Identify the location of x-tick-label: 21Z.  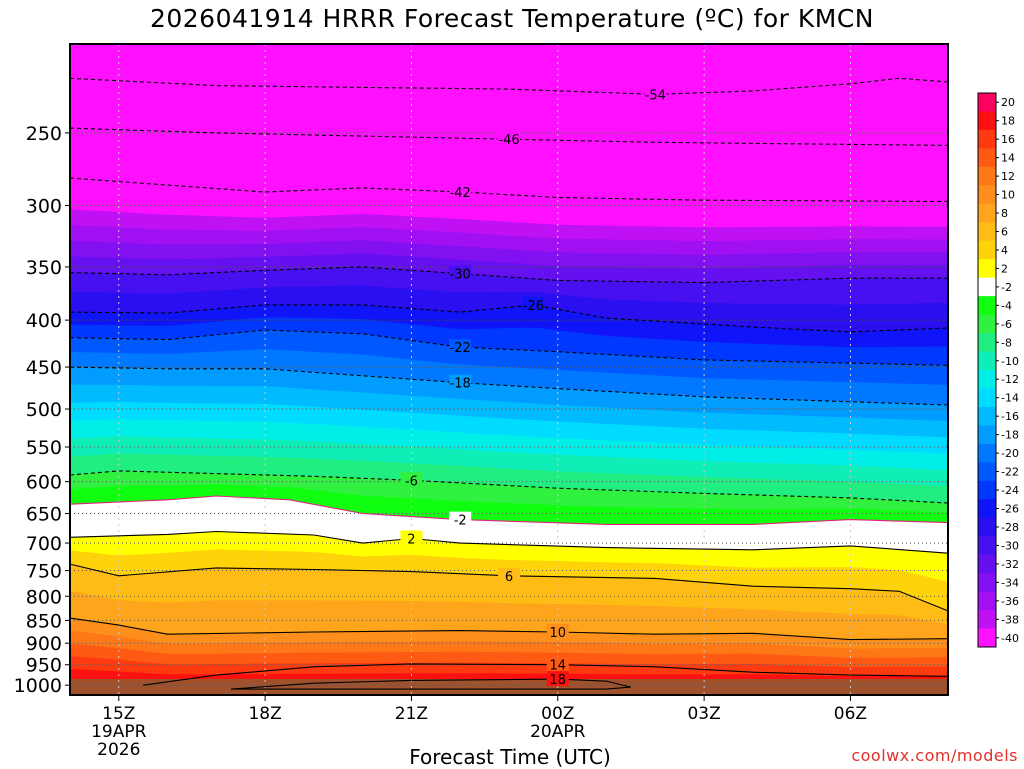
(411, 714).